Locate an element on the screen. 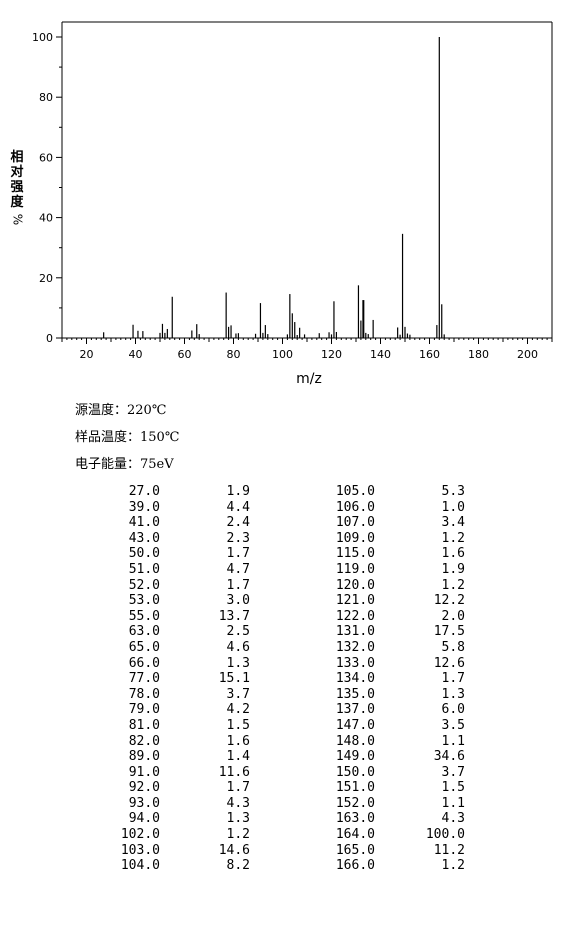  intensity-cell: 5.3 is located at coordinates (453, 491).